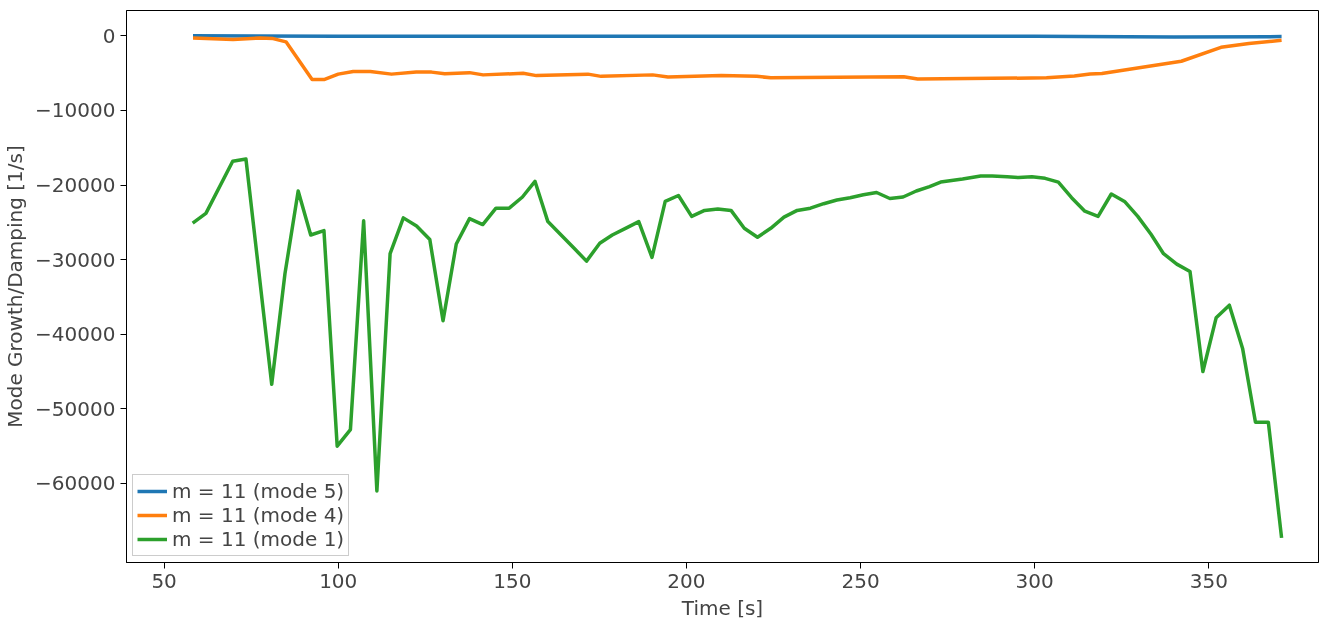  I want to click on line-series, so click(737, 59).